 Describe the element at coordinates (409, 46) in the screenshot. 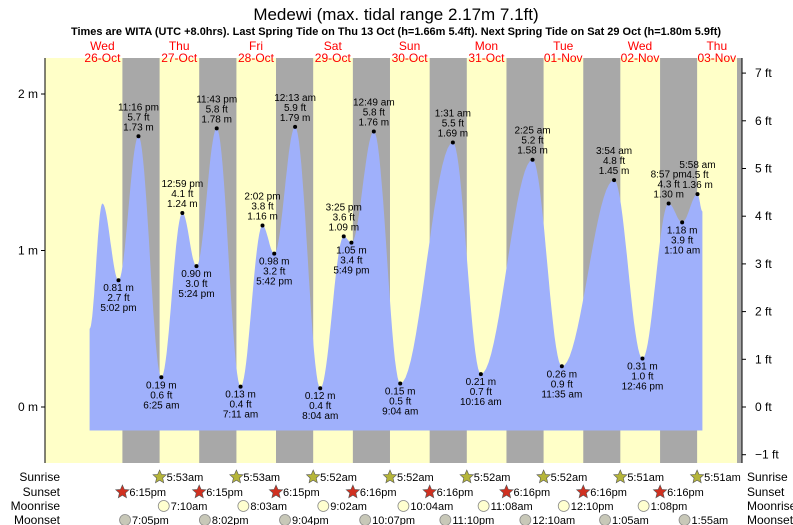

I see `day-name: Sun` at that location.